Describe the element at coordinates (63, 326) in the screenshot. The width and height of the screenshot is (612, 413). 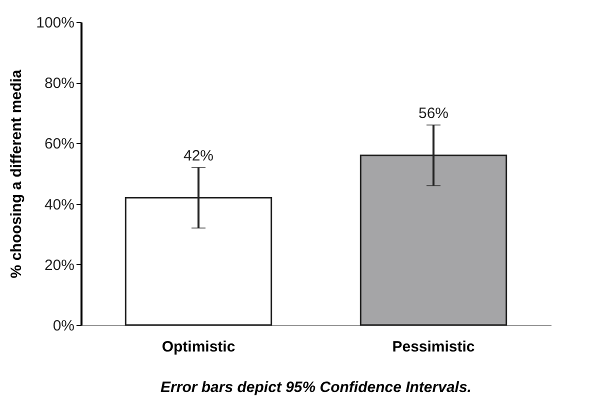
I see `y-tick-label: 0%` at that location.